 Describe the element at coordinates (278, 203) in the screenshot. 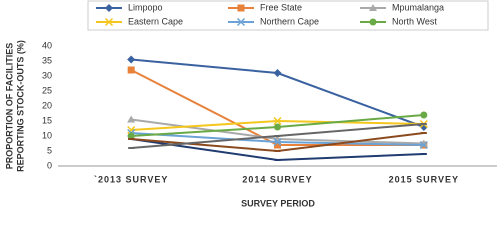

I see `x-axis-label: SURVEY PERIOD` at that location.